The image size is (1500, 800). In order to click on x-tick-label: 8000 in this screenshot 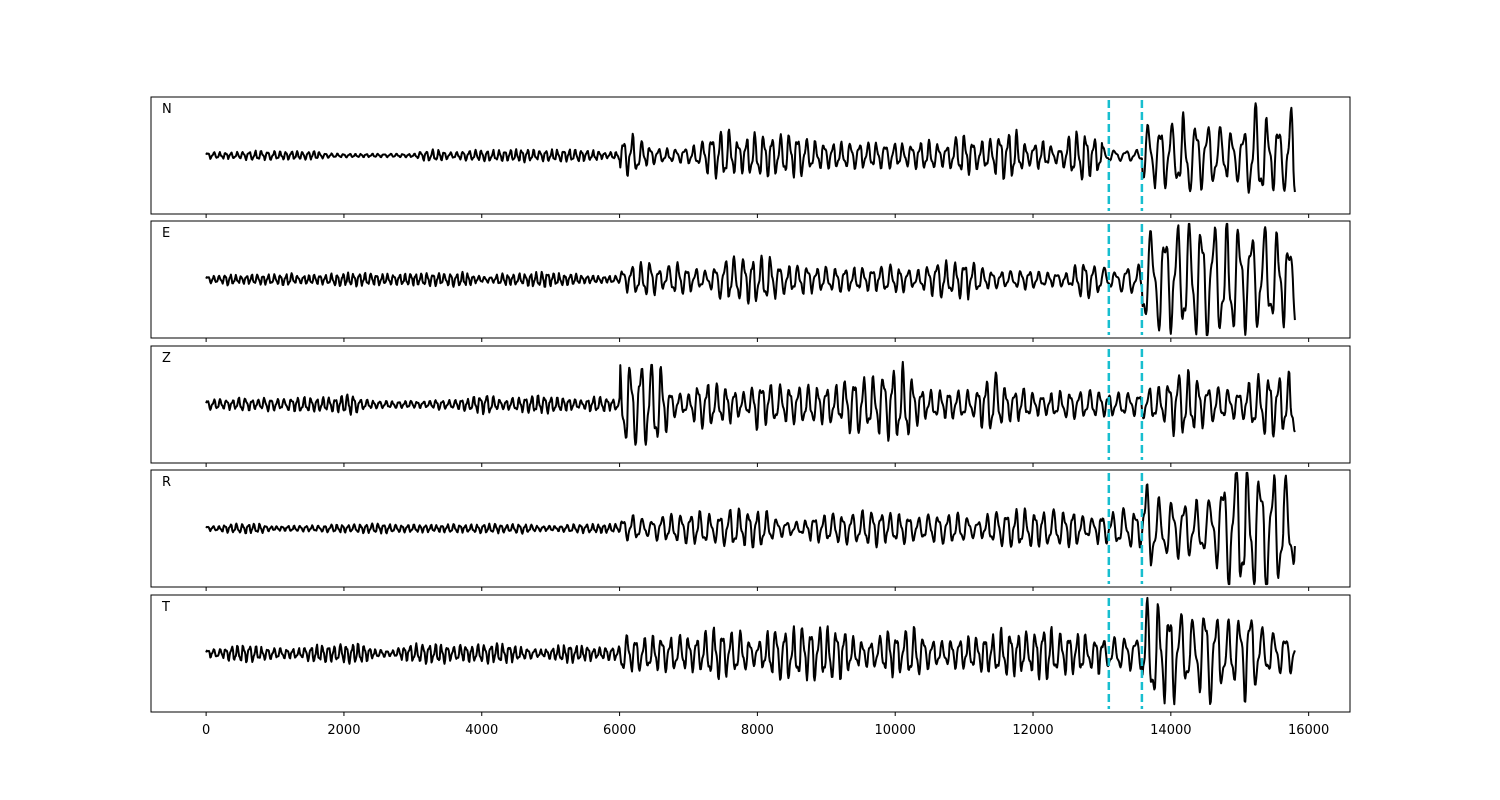, I will do `click(757, 730)`.